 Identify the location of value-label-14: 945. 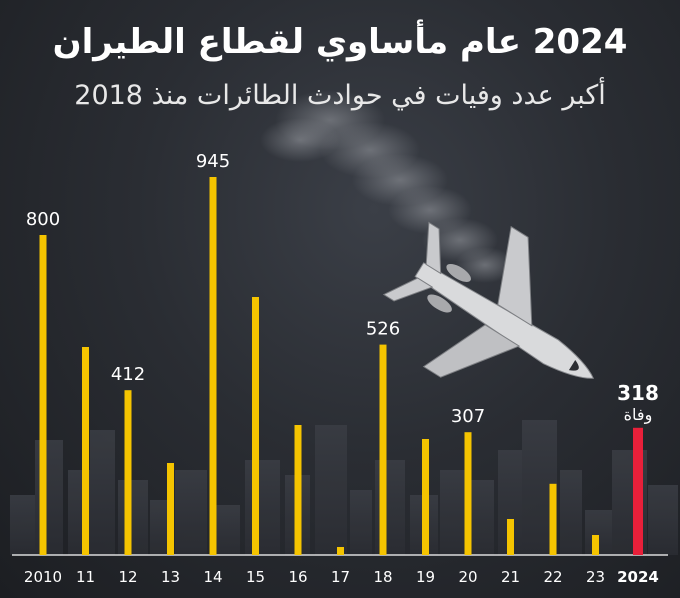
(213, 161).